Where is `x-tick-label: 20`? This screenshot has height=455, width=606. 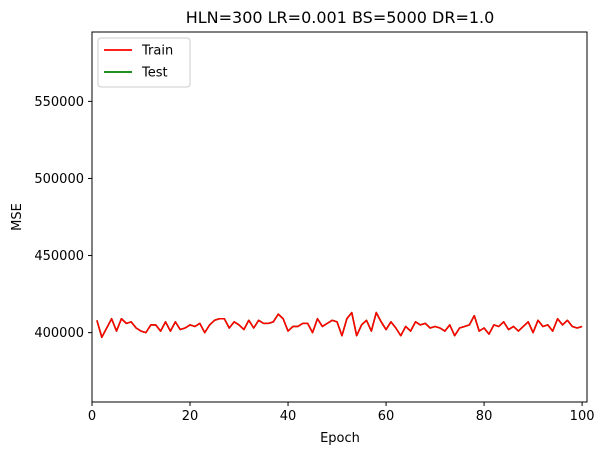 x-tick-label: 20 is located at coordinates (190, 416).